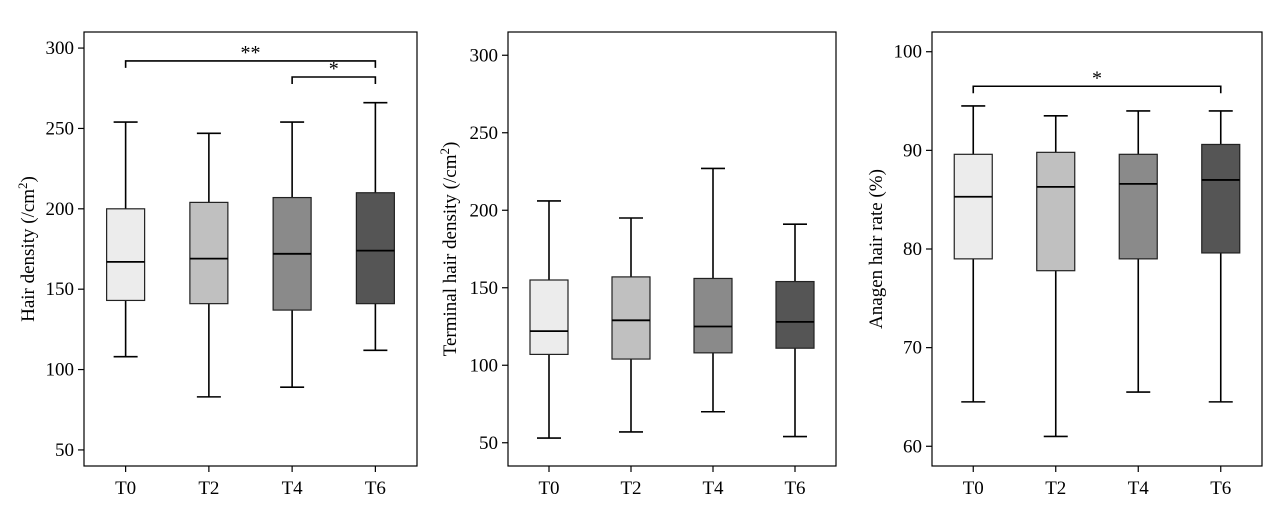 This screenshot has width=1280, height=513. I want to click on y-tick-label: 80, so click(912, 249).